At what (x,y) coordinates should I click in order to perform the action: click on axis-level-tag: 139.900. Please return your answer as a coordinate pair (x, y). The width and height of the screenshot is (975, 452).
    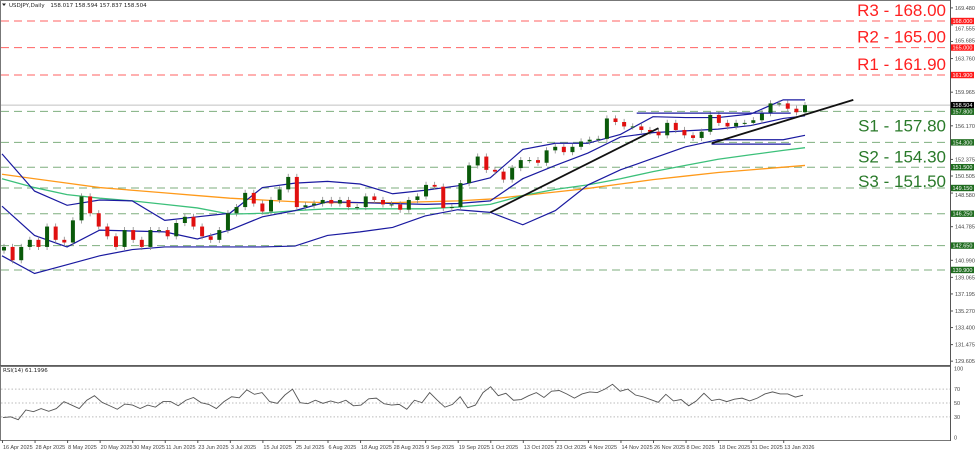
    Looking at the image, I should click on (962, 270).